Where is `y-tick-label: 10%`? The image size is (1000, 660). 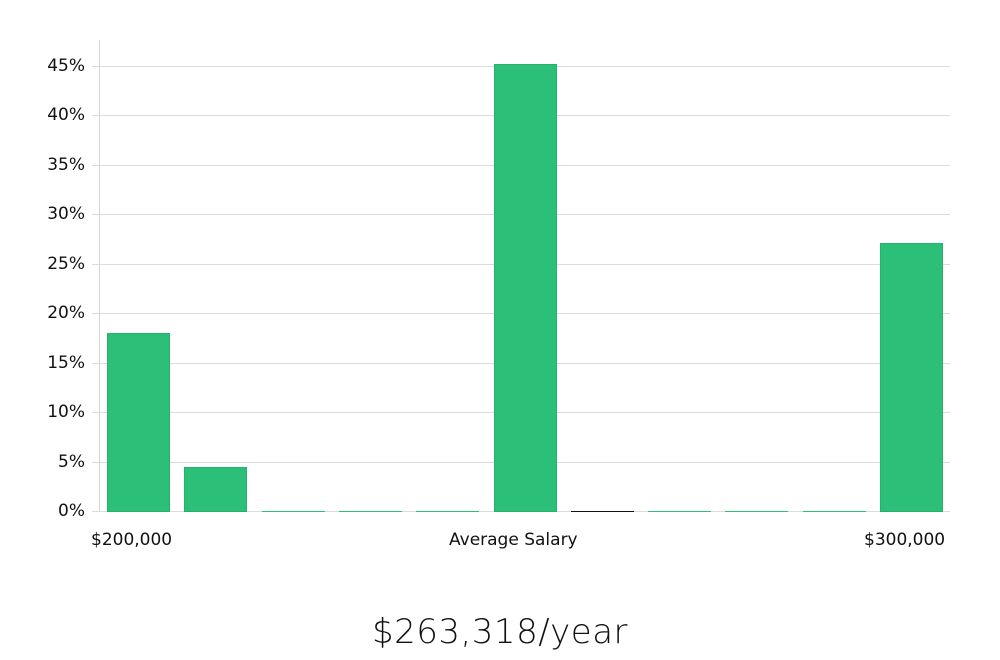
y-tick-label: 10% is located at coordinates (66, 412).